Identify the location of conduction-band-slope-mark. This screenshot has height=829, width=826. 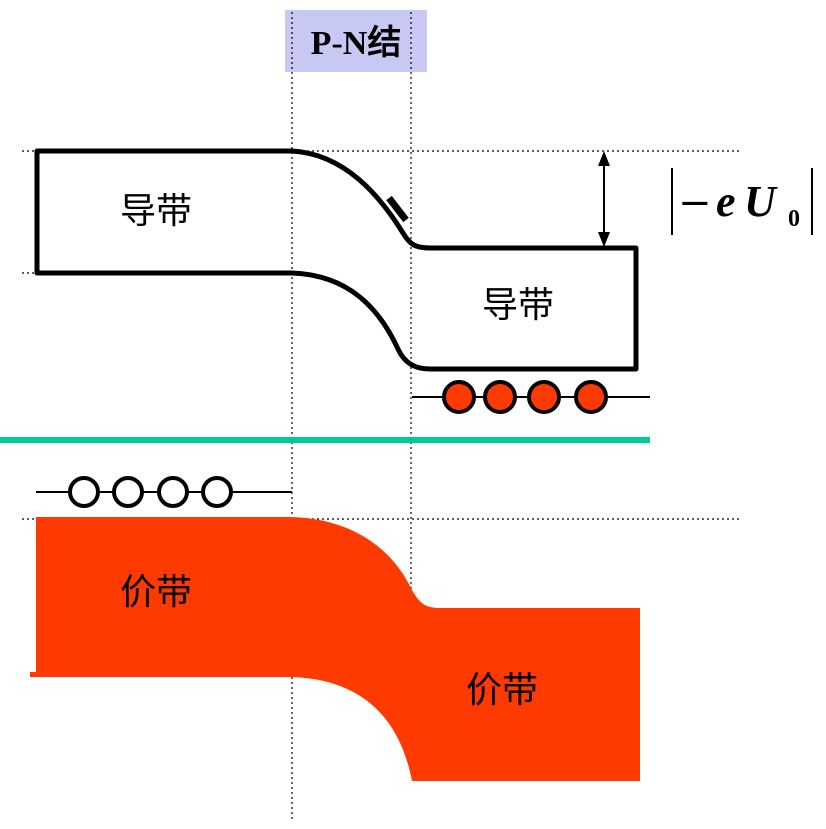
(397, 209).